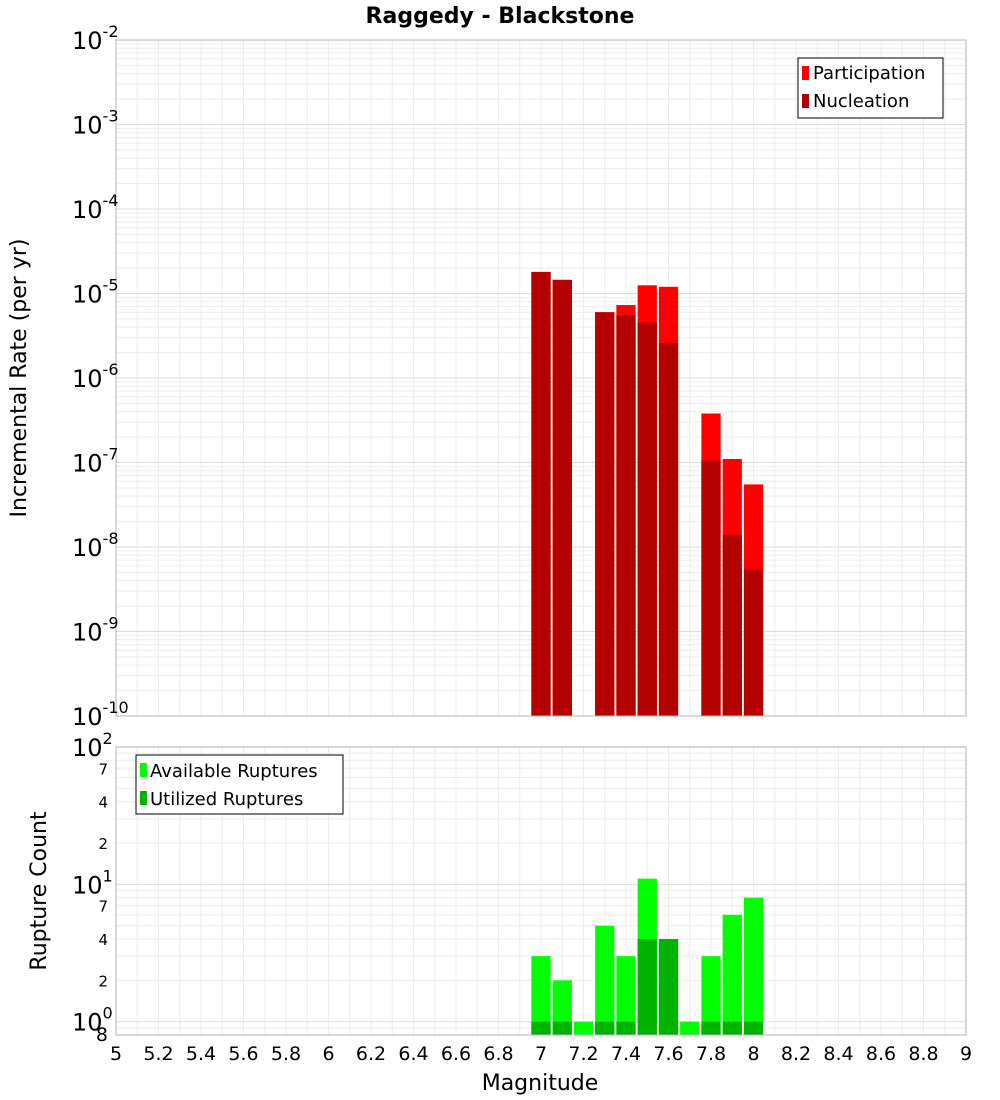 The image size is (1000, 1100). Describe the element at coordinates (371, 1054) in the screenshot. I see `x-tick-label: 6.2` at that location.